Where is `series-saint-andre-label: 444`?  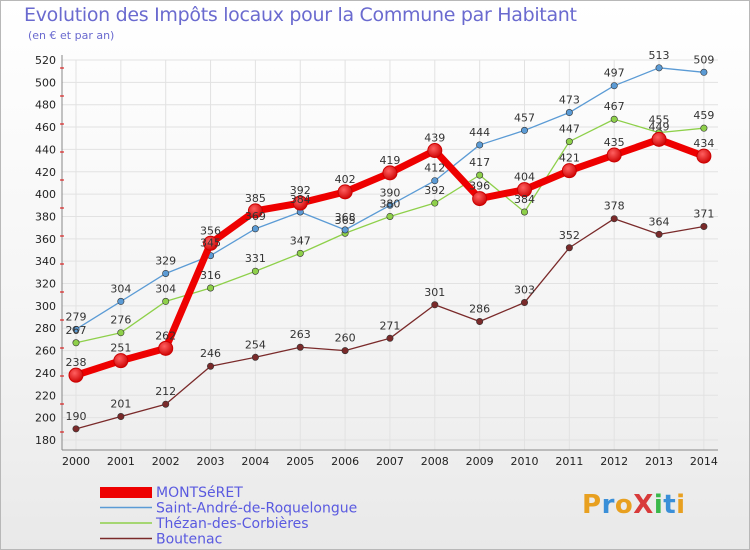 series-saint-andre-label: 444 is located at coordinates (479, 132).